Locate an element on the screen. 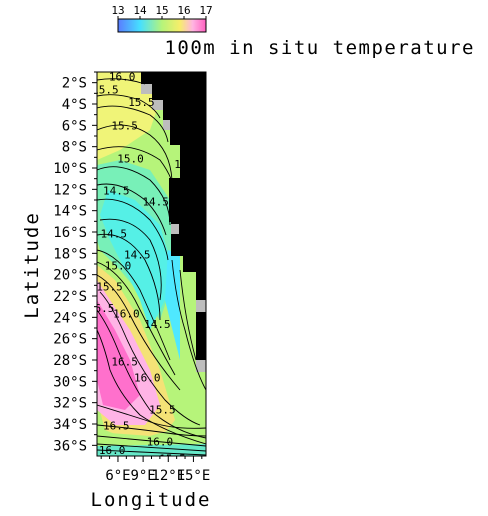 Image resolution: width=488 pixels, height=516 pixels. y-tick-label: 2°S is located at coordinates (74, 84).